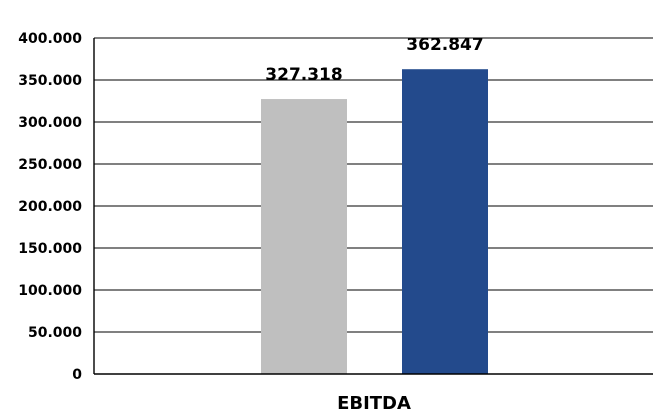 This screenshot has height=415, width=653. What do you see at coordinates (55, 333) in the screenshot?
I see `y-tick-label: 50.000` at bounding box center [55, 333].